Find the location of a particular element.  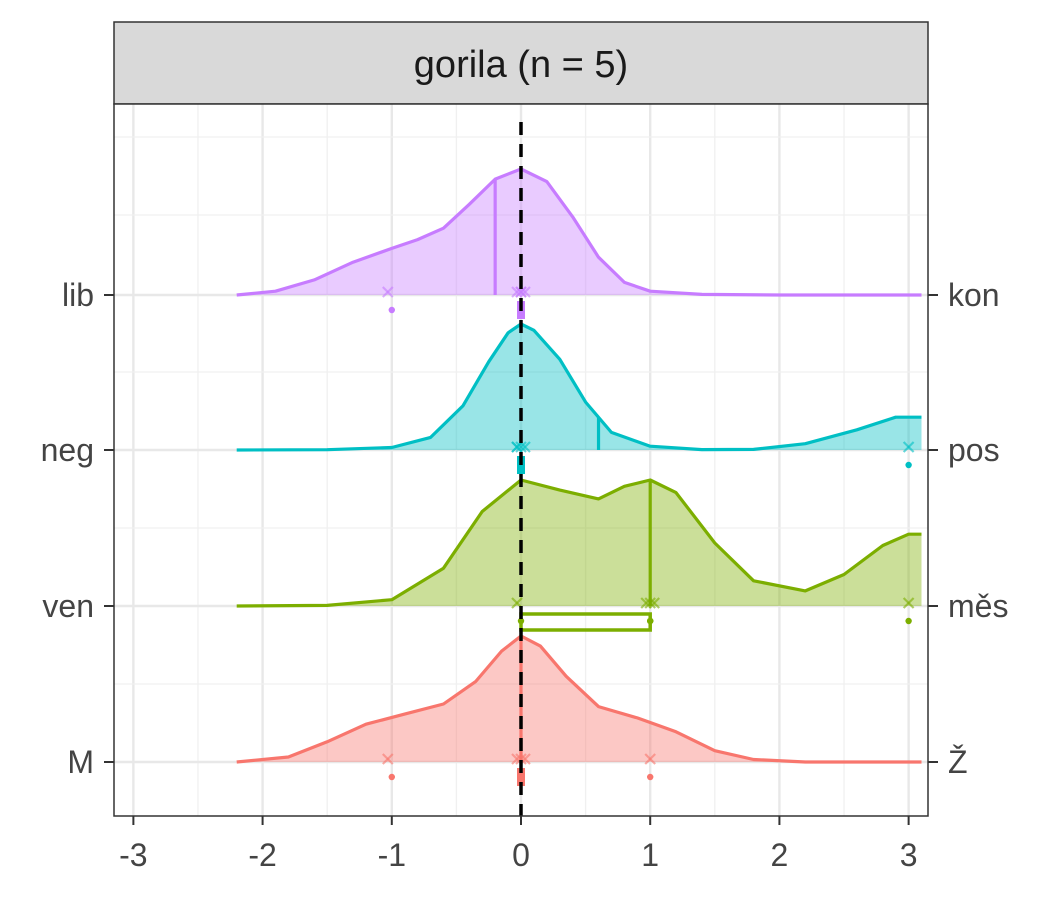

strip-background is located at coordinates (521, 63).